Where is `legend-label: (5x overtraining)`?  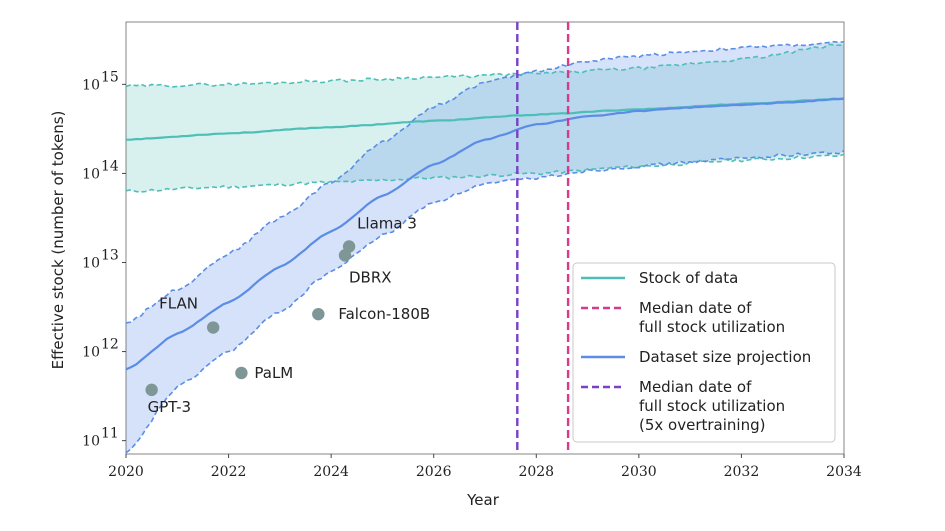
legend-label: (5x overtraining) is located at coordinates (702, 425).